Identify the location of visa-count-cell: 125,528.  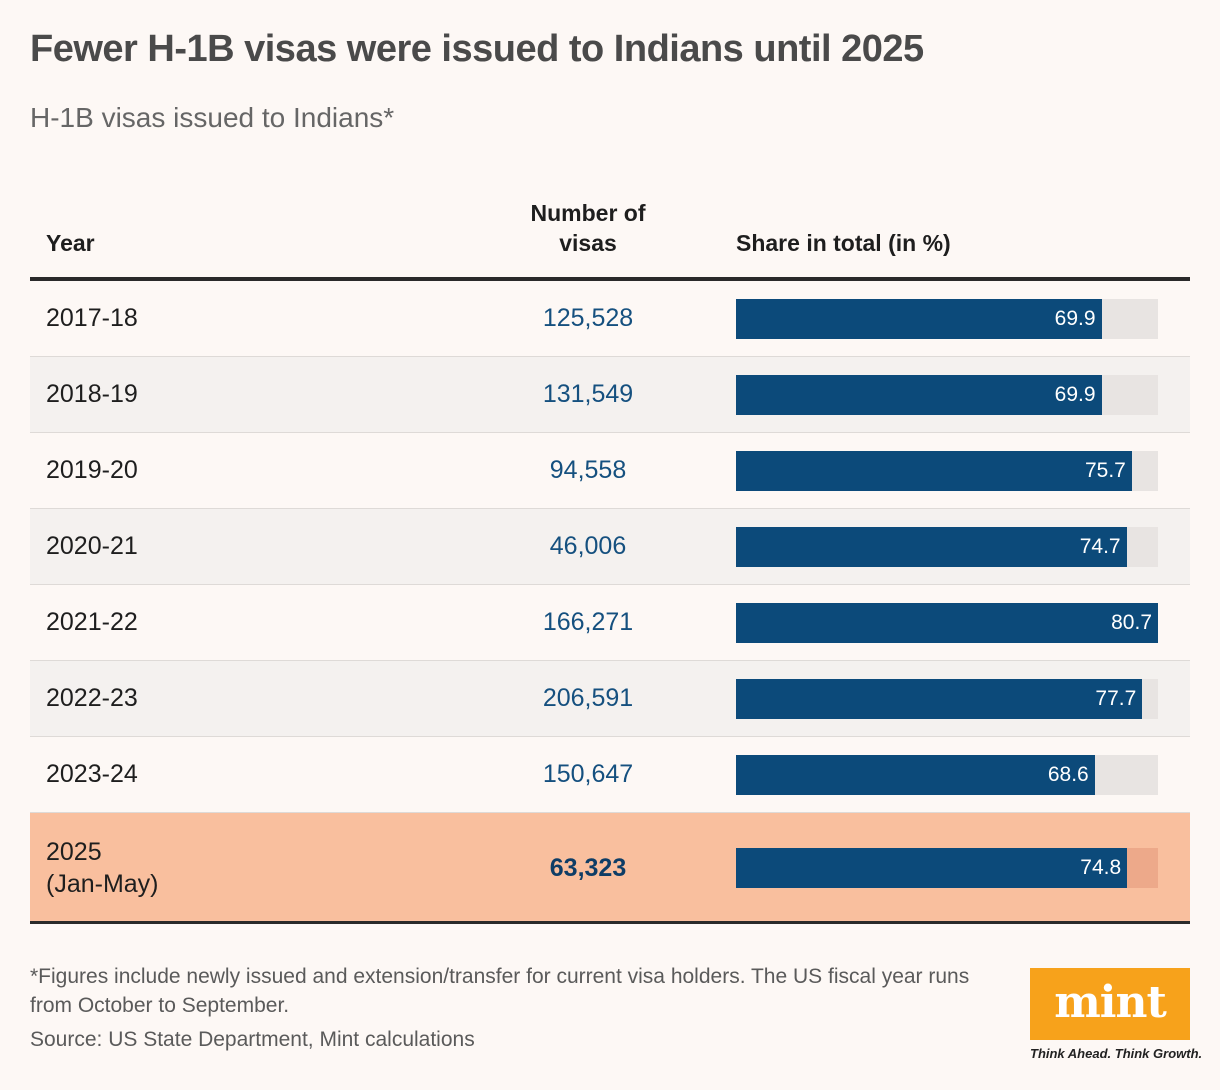
(588, 318).